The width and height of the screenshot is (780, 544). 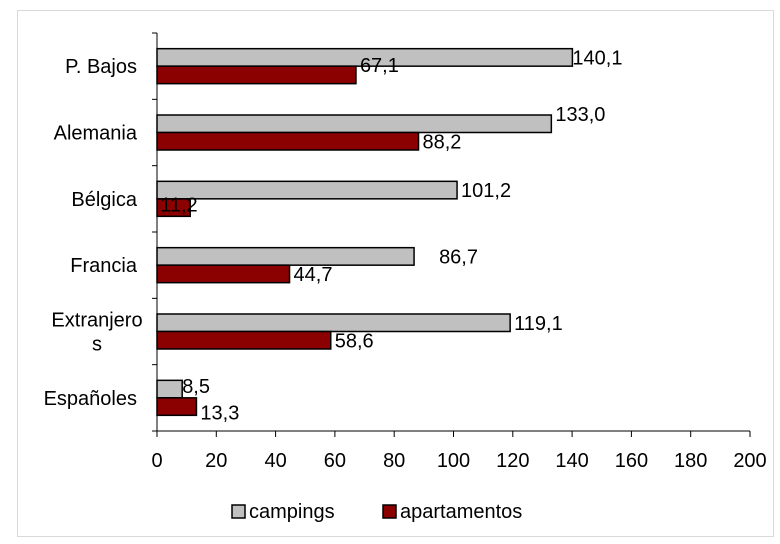 What do you see at coordinates (486, 191) in the screenshot?
I see `data-label-campings: 101,2` at bounding box center [486, 191].